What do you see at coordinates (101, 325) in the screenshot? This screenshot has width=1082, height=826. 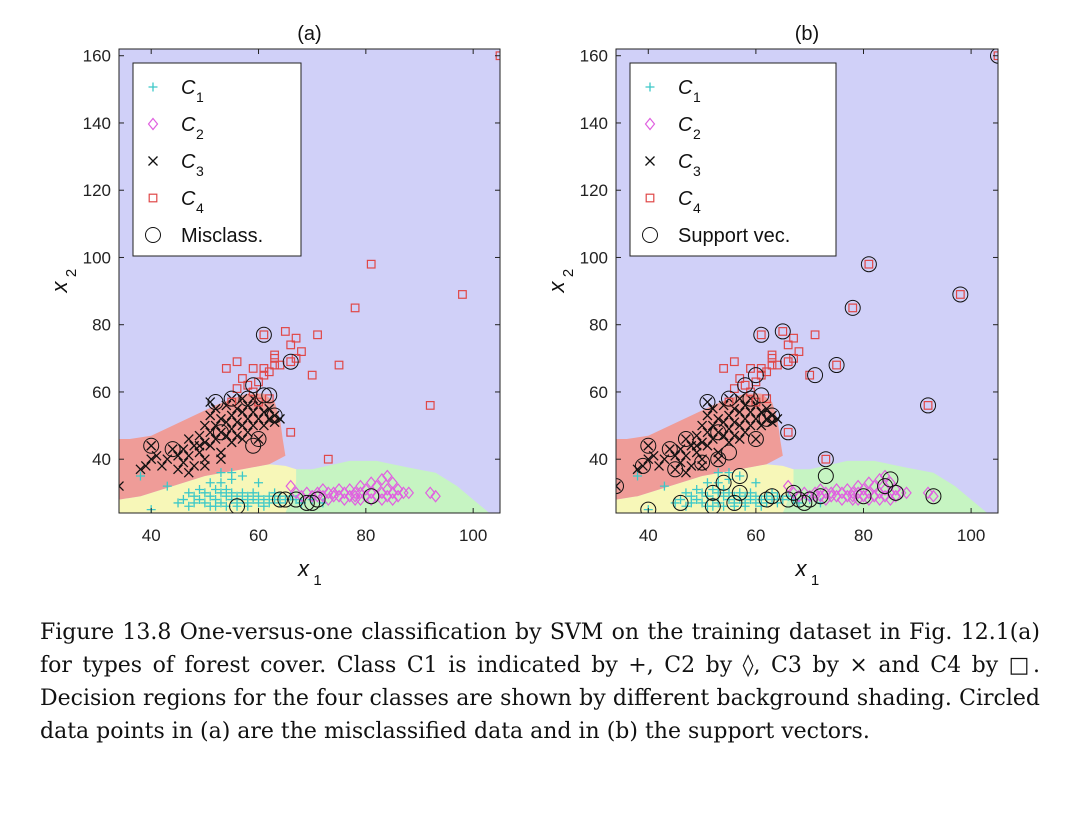 I see `y-tick-label: 80` at bounding box center [101, 325].